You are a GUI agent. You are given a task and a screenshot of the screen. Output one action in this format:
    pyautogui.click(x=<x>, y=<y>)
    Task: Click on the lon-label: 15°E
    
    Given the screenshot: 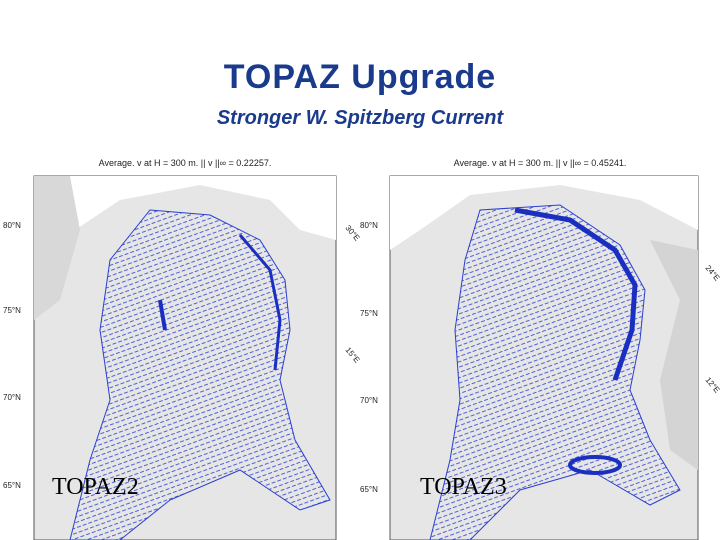 What is the action you would take?
    pyautogui.click(x=352, y=355)
    